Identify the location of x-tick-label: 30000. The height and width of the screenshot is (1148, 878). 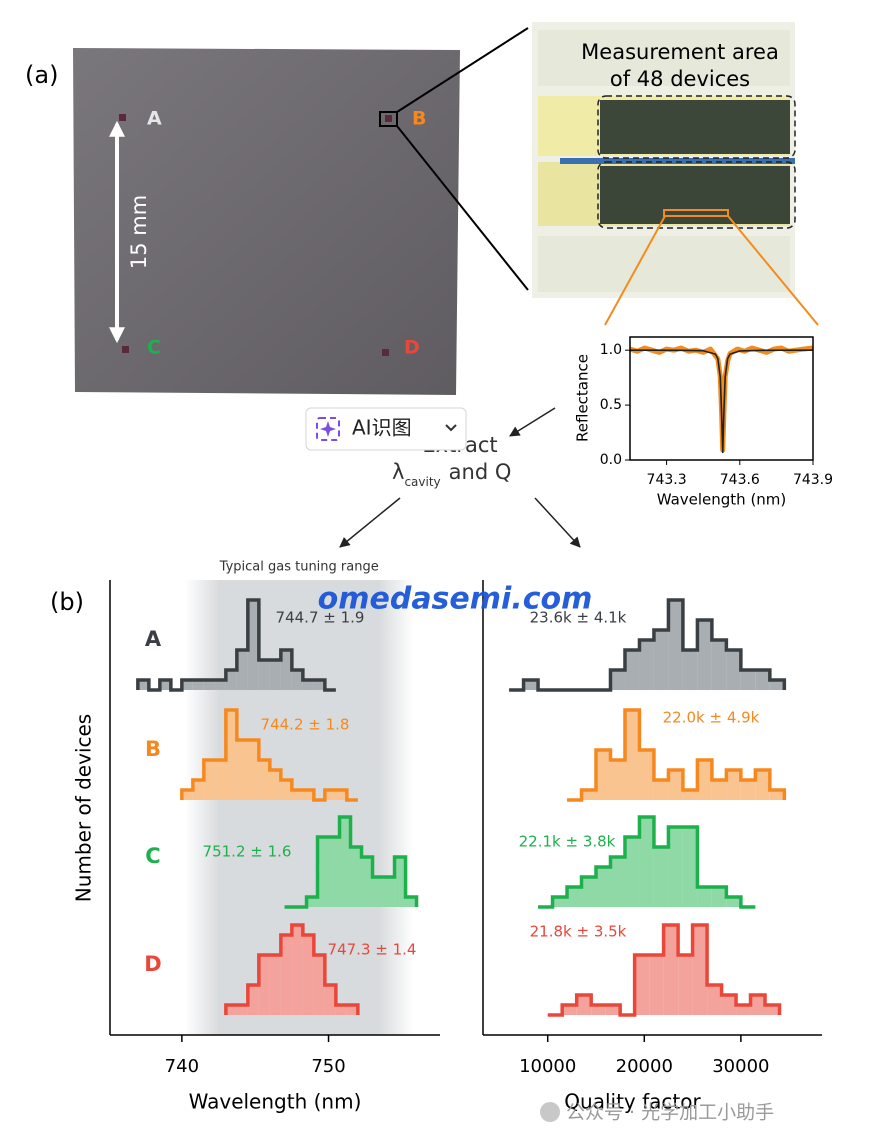
(740, 1066).